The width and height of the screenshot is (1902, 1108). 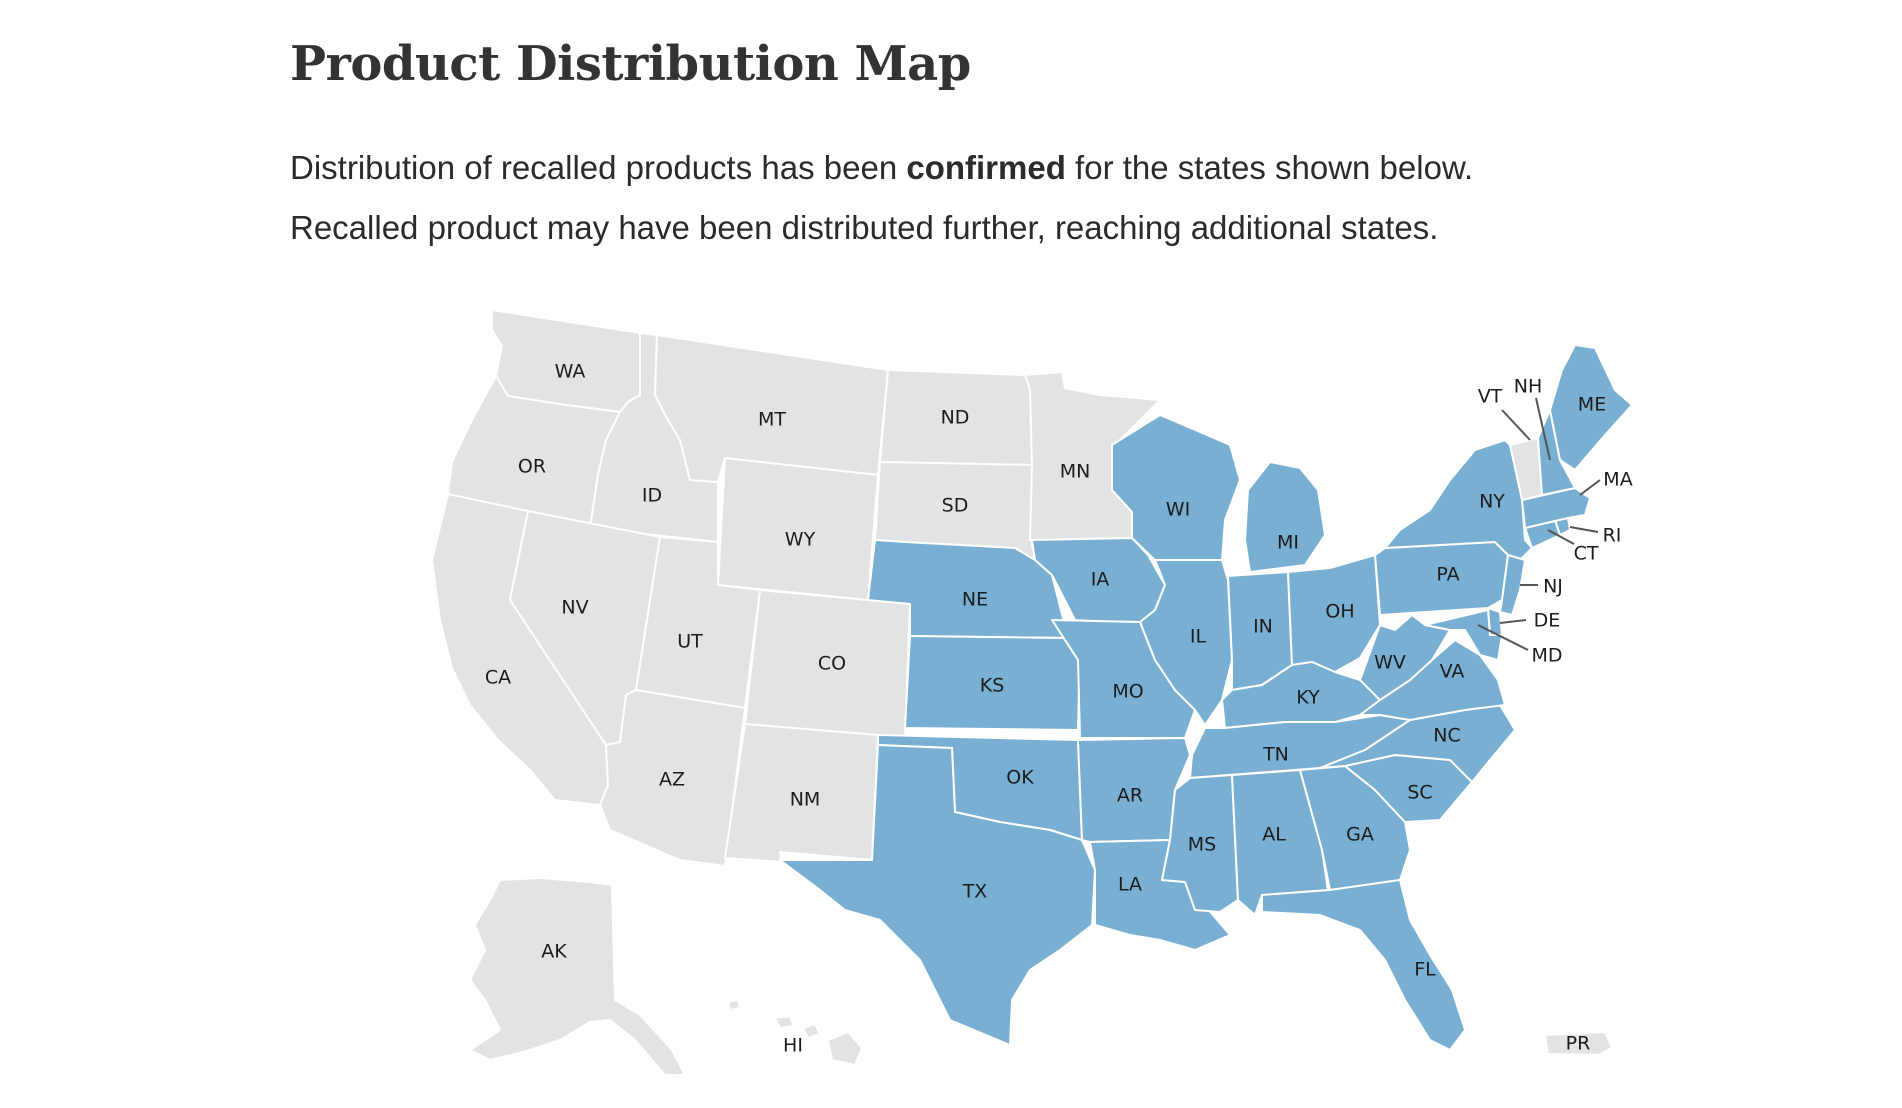 I want to click on state-label-PR: PR, so click(x=1578, y=1044).